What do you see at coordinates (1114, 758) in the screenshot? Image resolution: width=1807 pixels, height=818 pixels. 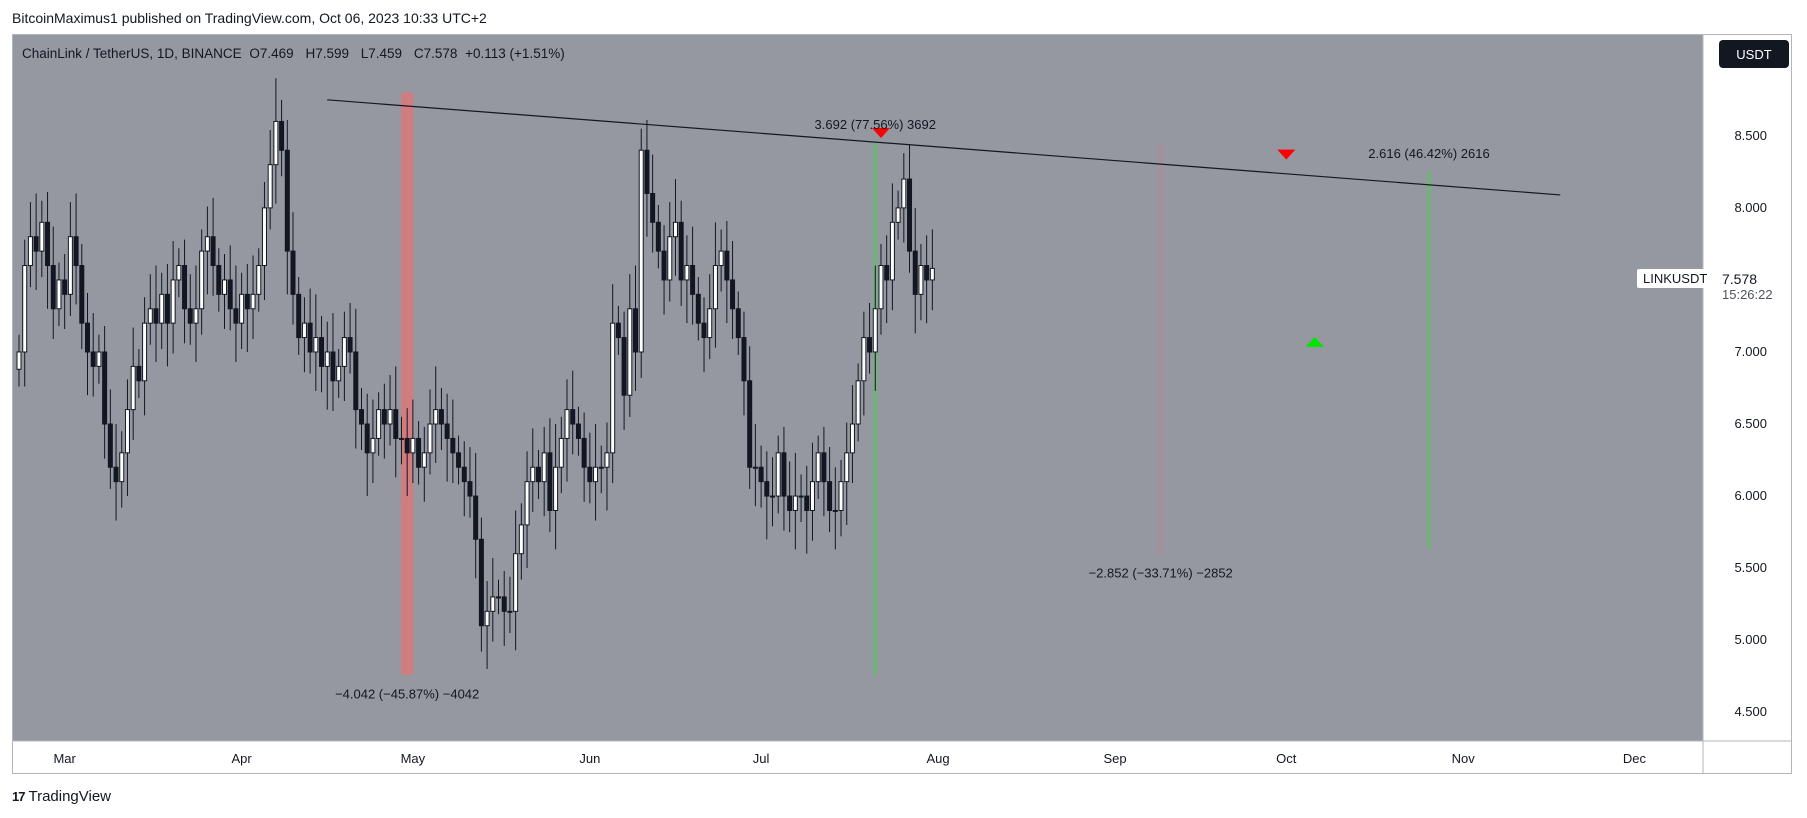 I see `time-tick-label: Sep` at bounding box center [1114, 758].